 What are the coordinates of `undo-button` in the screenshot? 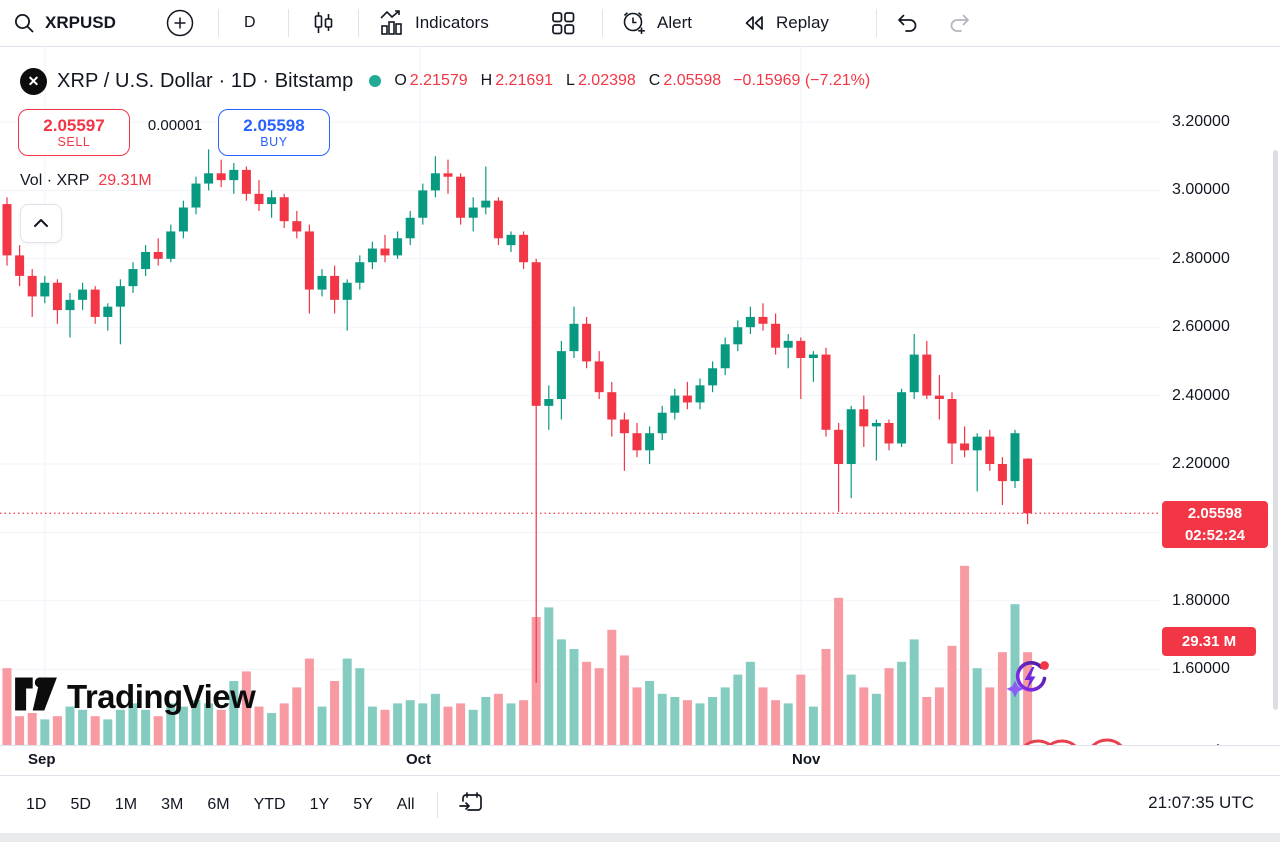 It's located at (907, 23).